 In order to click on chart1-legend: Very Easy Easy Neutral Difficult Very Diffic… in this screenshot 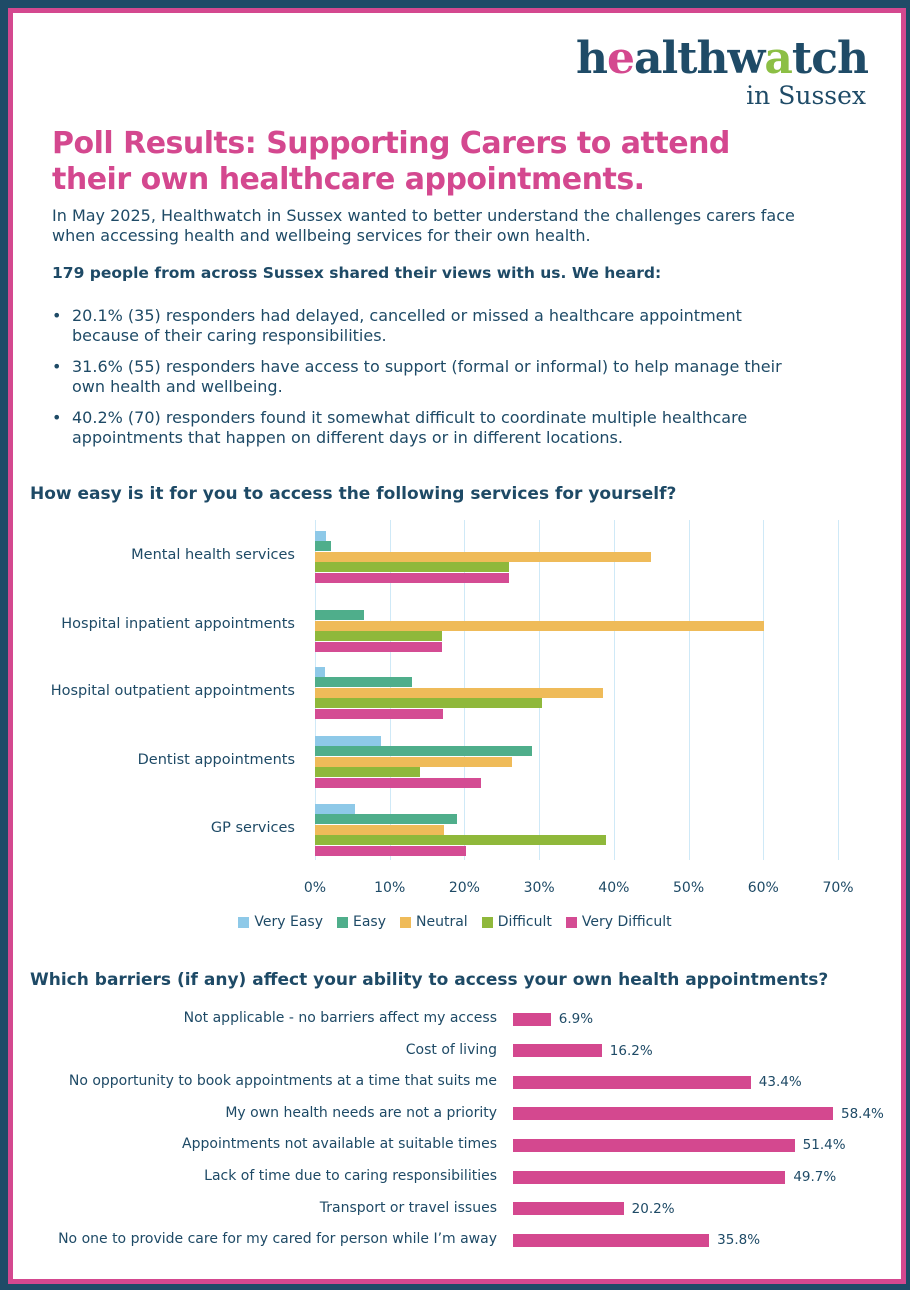, I will do `click(455, 922)`.